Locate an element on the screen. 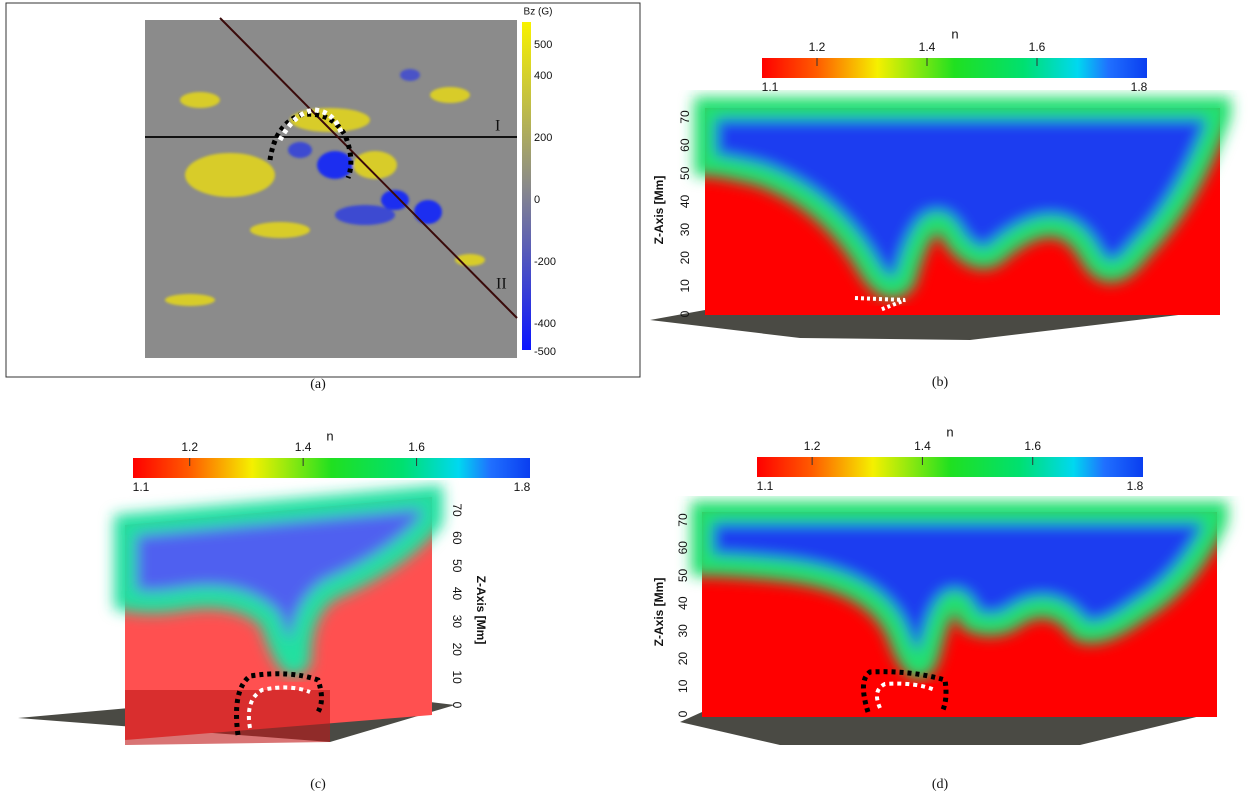  colorbar-tick-label: 500 is located at coordinates (543, 45).